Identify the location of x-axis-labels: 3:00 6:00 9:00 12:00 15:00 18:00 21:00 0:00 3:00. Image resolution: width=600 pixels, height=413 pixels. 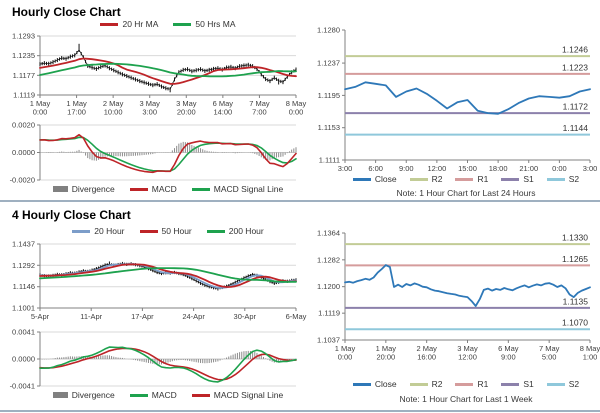
(467, 166).